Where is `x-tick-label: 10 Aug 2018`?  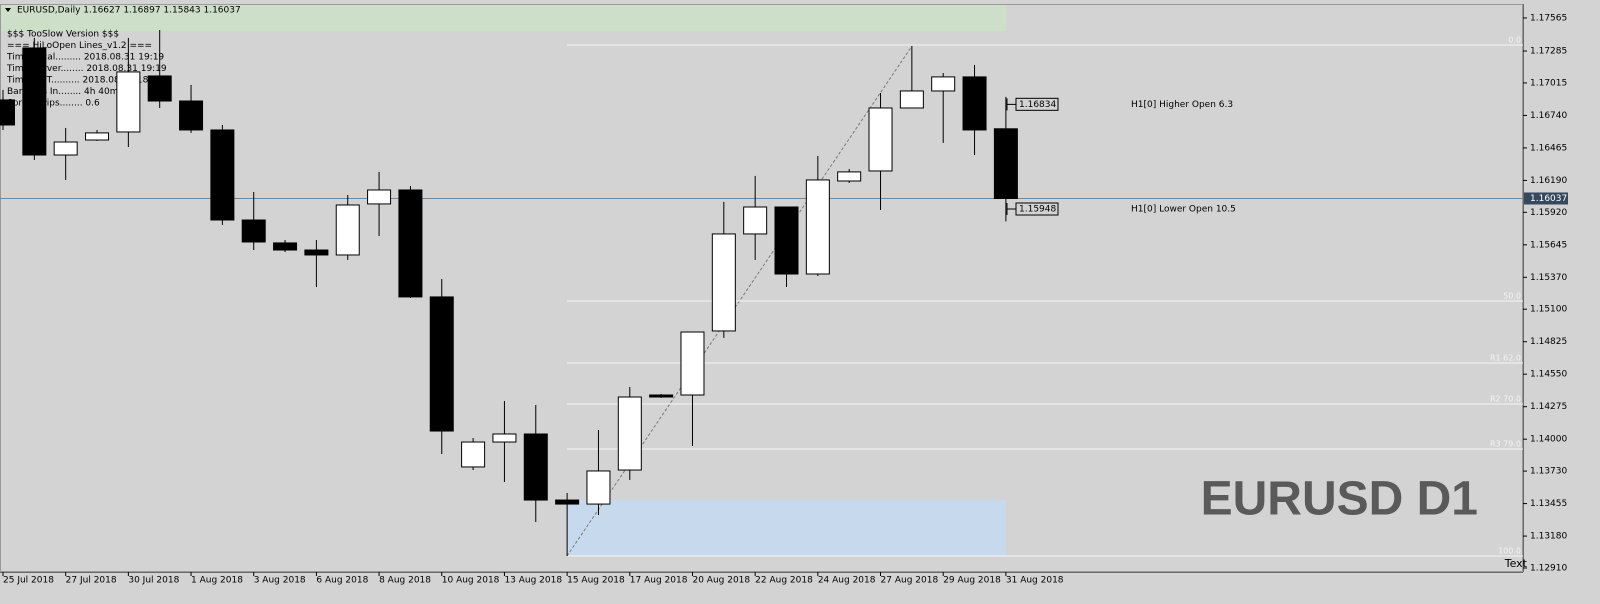
x-tick-label: 10 Aug 2018 is located at coordinates (471, 581).